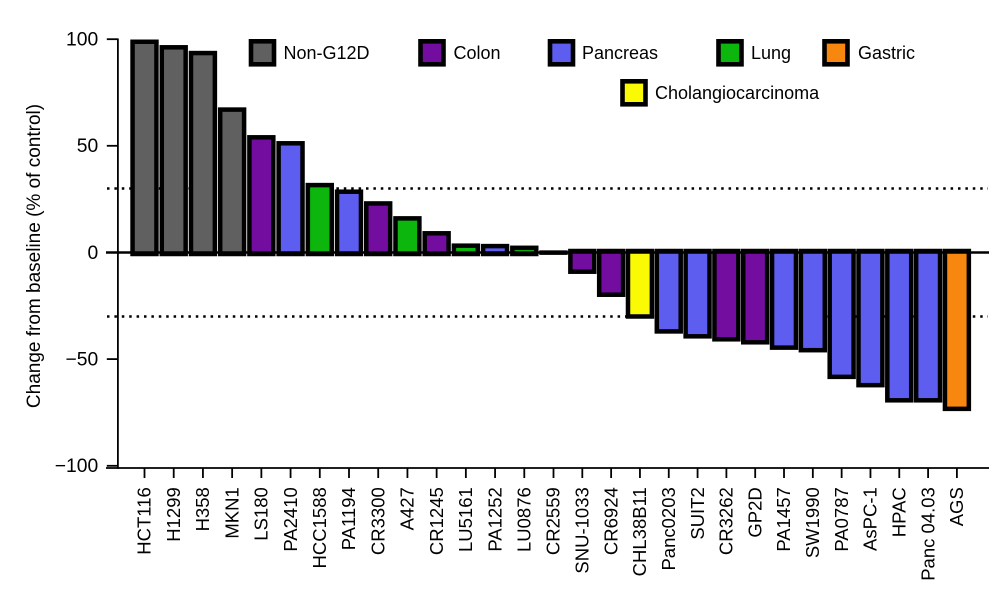  I want to click on svg-text: LS180, so click(261, 514).